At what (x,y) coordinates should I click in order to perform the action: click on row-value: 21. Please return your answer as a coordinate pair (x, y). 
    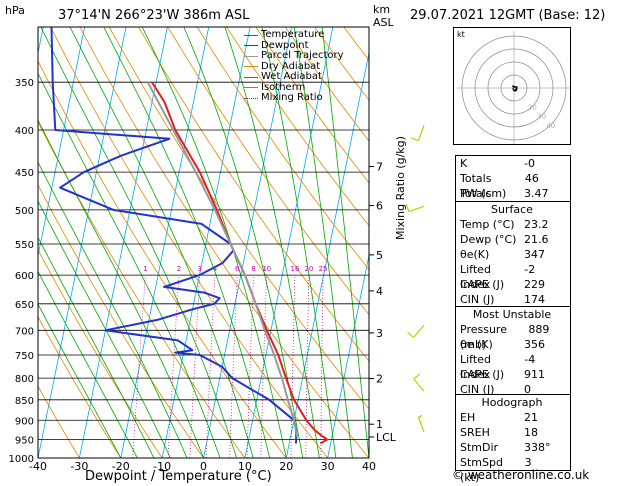
    Looking at the image, I should click on (531, 417).